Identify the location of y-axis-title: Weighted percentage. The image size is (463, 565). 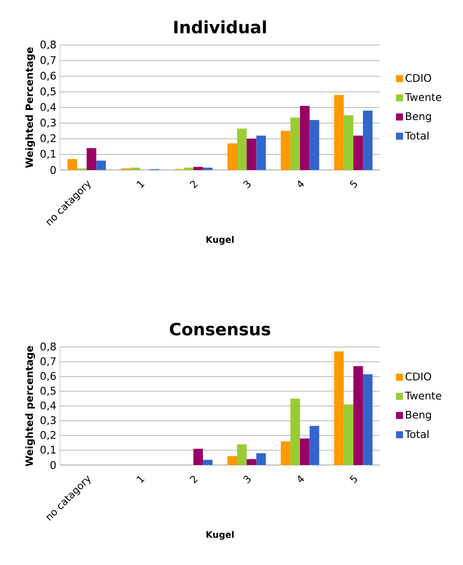
(30, 406).